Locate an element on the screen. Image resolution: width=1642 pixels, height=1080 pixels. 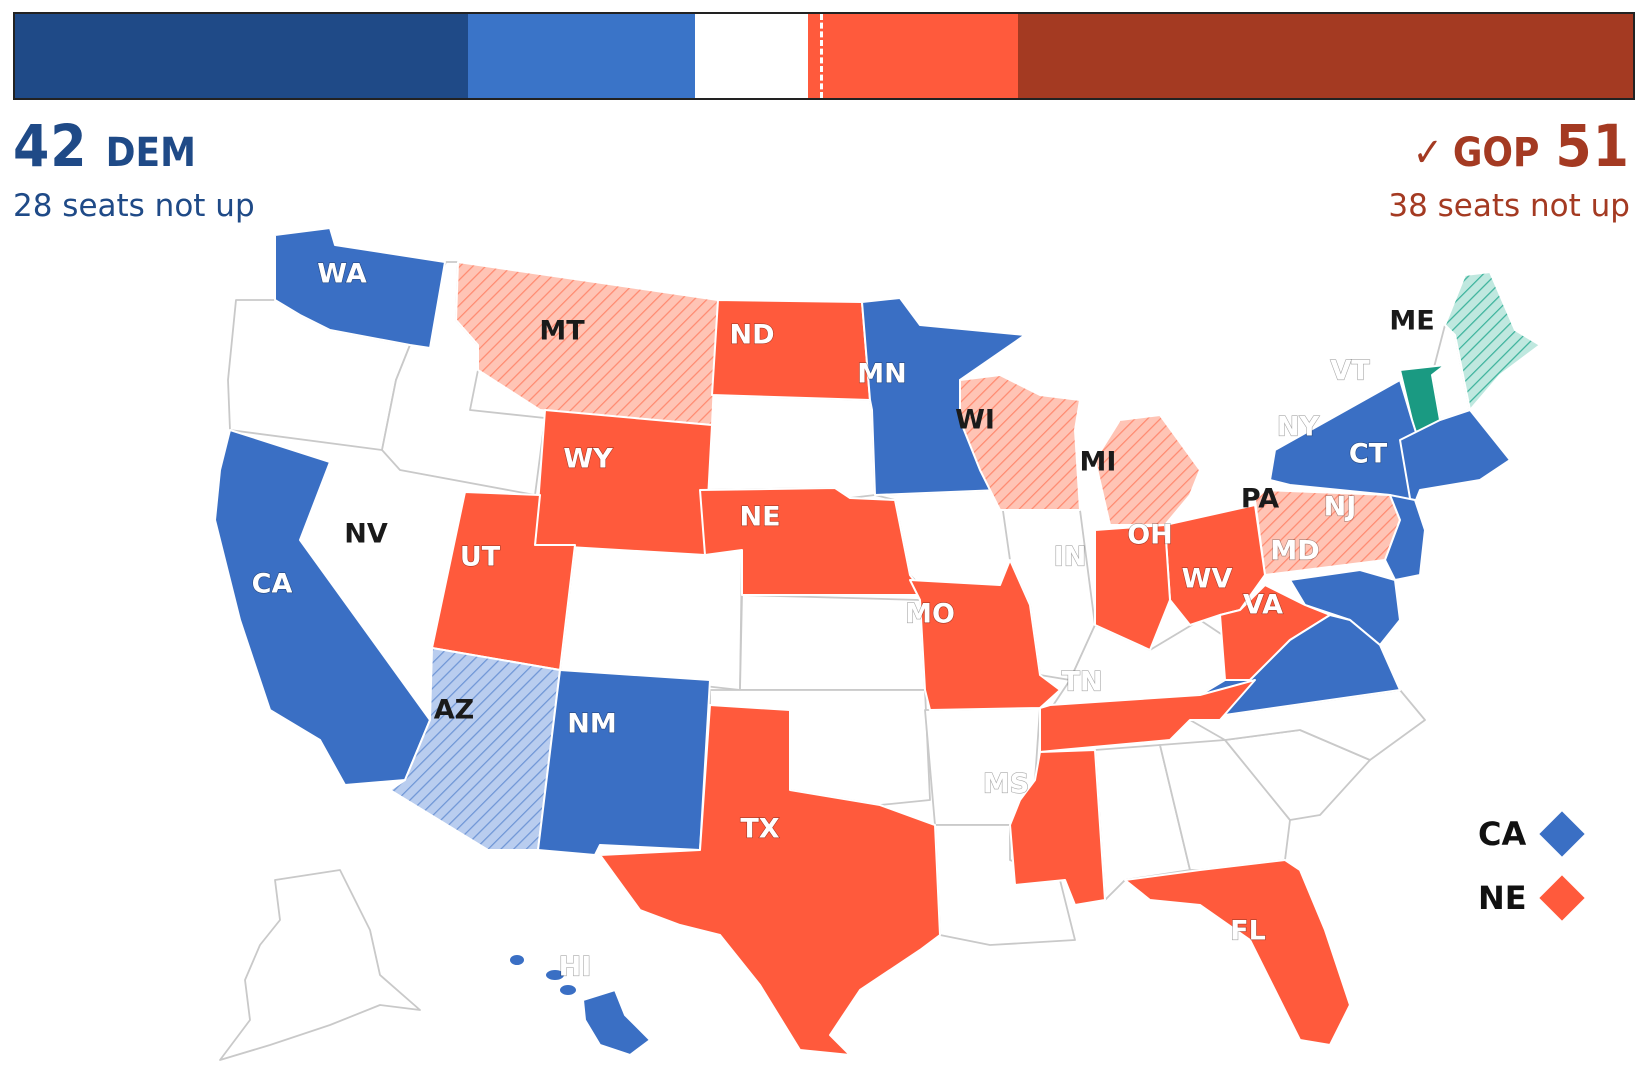
legend-item: CA is located at coordinates (1531, 834).